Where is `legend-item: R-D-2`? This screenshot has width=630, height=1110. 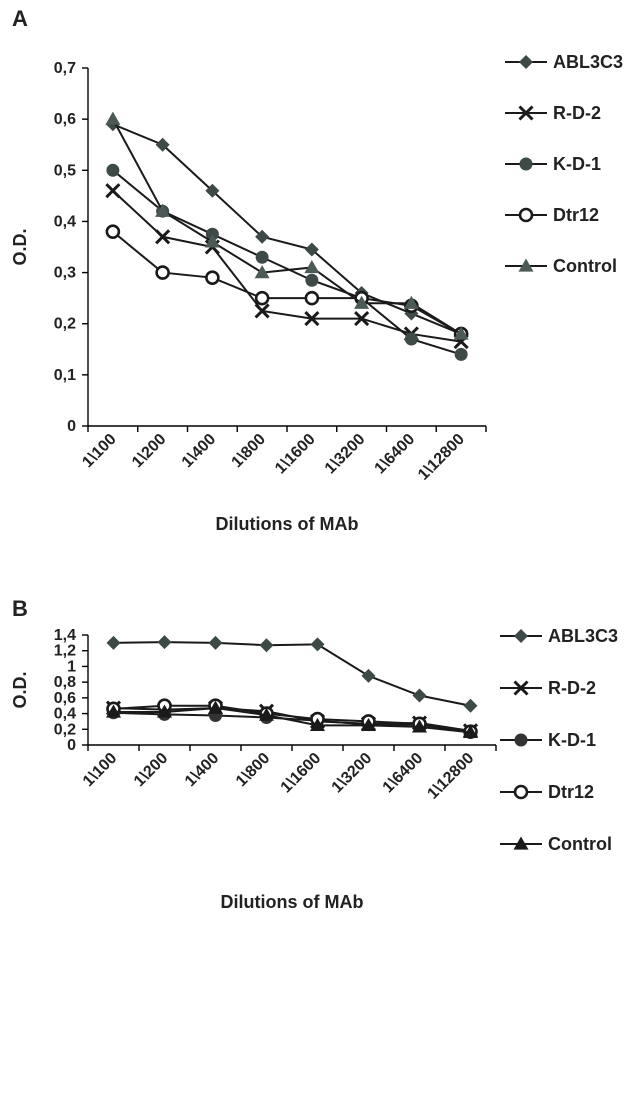
legend-item: R-D-2 is located at coordinates (548, 688).